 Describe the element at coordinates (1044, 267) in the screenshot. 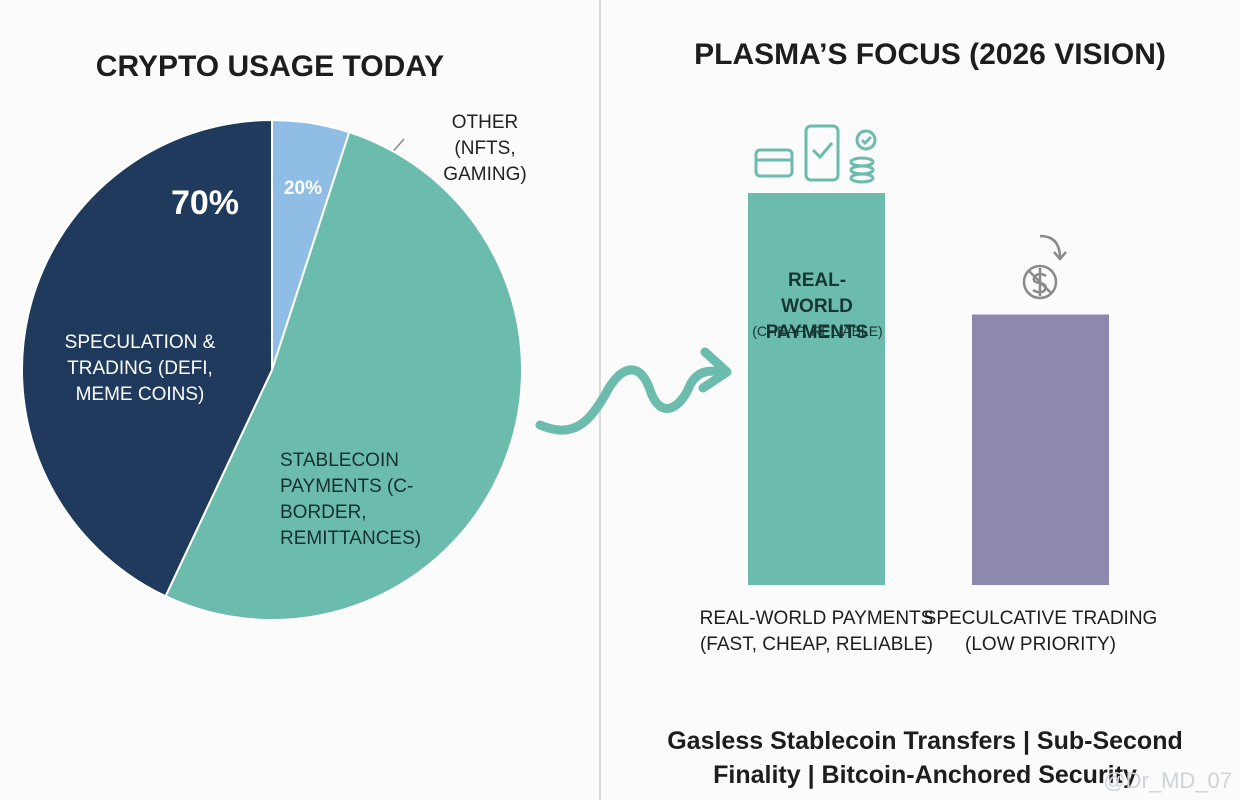

I see `no-dollar-icon` at that location.